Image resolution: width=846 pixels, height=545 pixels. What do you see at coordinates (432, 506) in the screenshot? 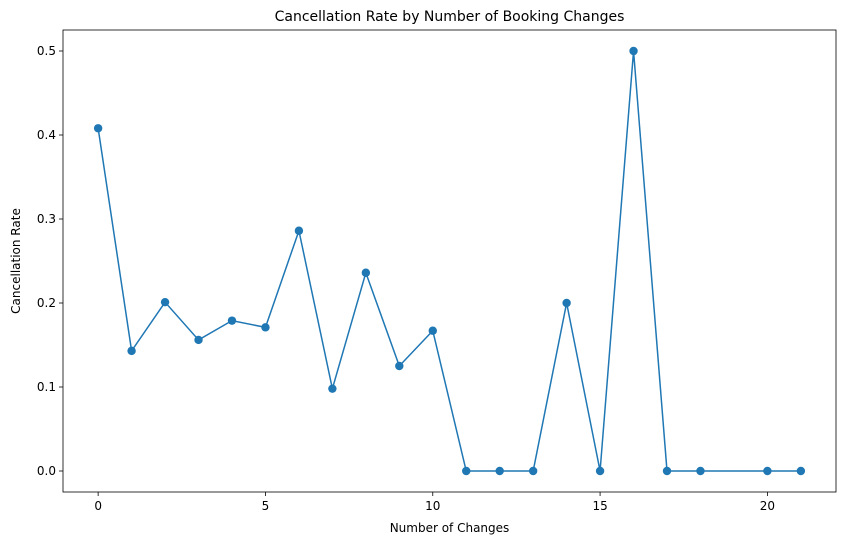
I see `x-tick-label: 10` at bounding box center [432, 506].